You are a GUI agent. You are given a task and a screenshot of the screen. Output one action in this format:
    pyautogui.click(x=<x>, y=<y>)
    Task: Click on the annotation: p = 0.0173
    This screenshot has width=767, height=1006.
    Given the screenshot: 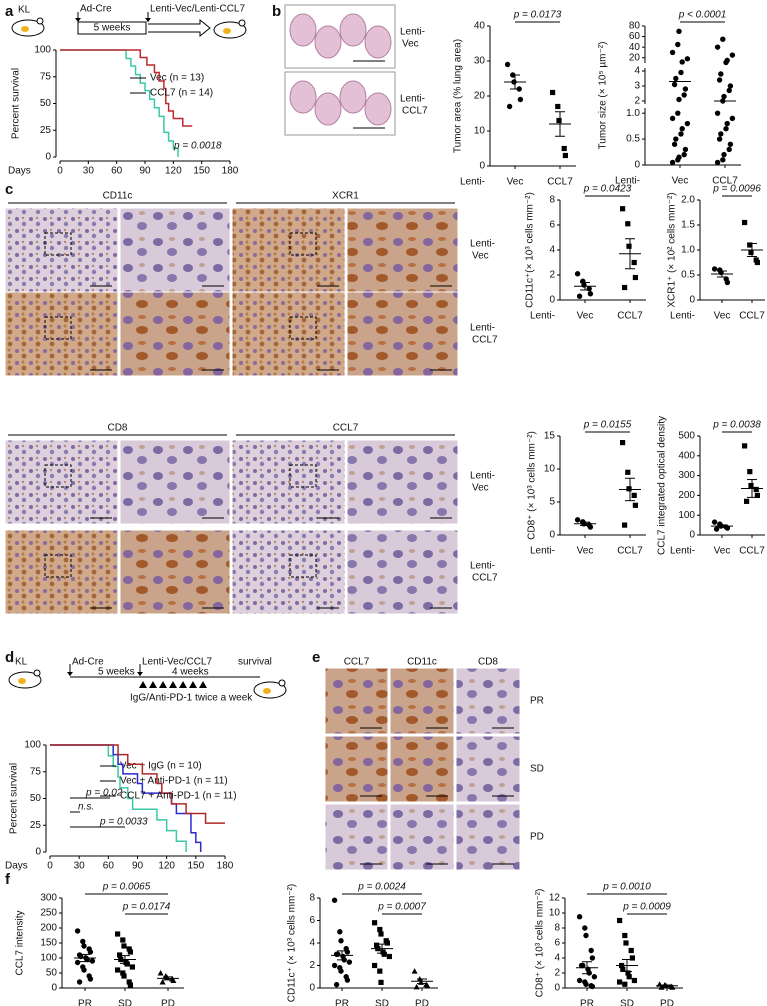 What is the action you would take?
    pyautogui.click(x=537, y=15)
    